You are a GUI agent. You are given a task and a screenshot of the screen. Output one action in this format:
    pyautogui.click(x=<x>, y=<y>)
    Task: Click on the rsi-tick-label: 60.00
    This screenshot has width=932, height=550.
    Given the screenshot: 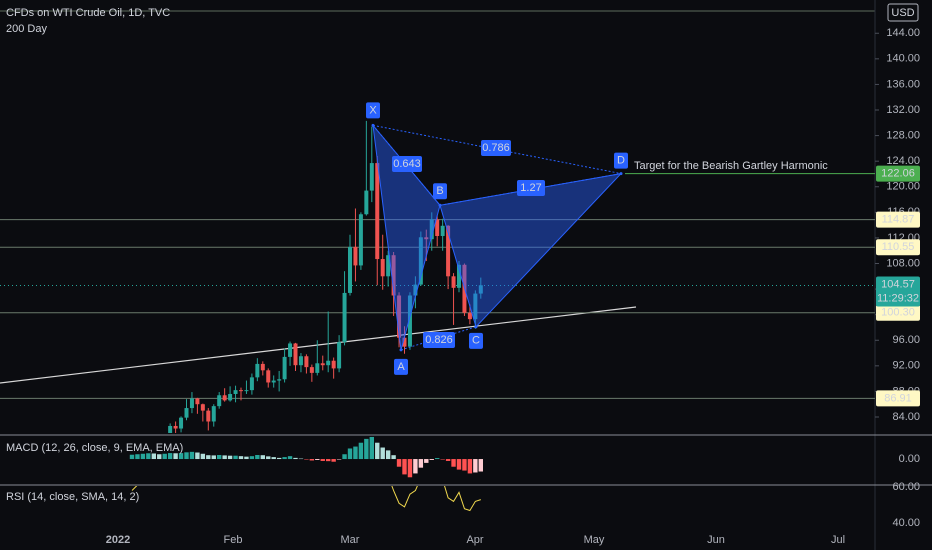 What is the action you would take?
    pyautogui.click(x=906, y=487)
    